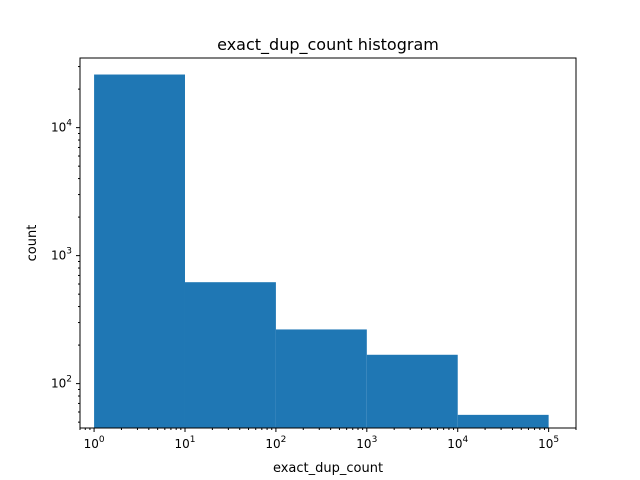 The height and width of the screenshot is (480, 640). Describe the element at coordinates (275, 443) in the screenshot. I see `x-tick-label-2: 10²` at that location.